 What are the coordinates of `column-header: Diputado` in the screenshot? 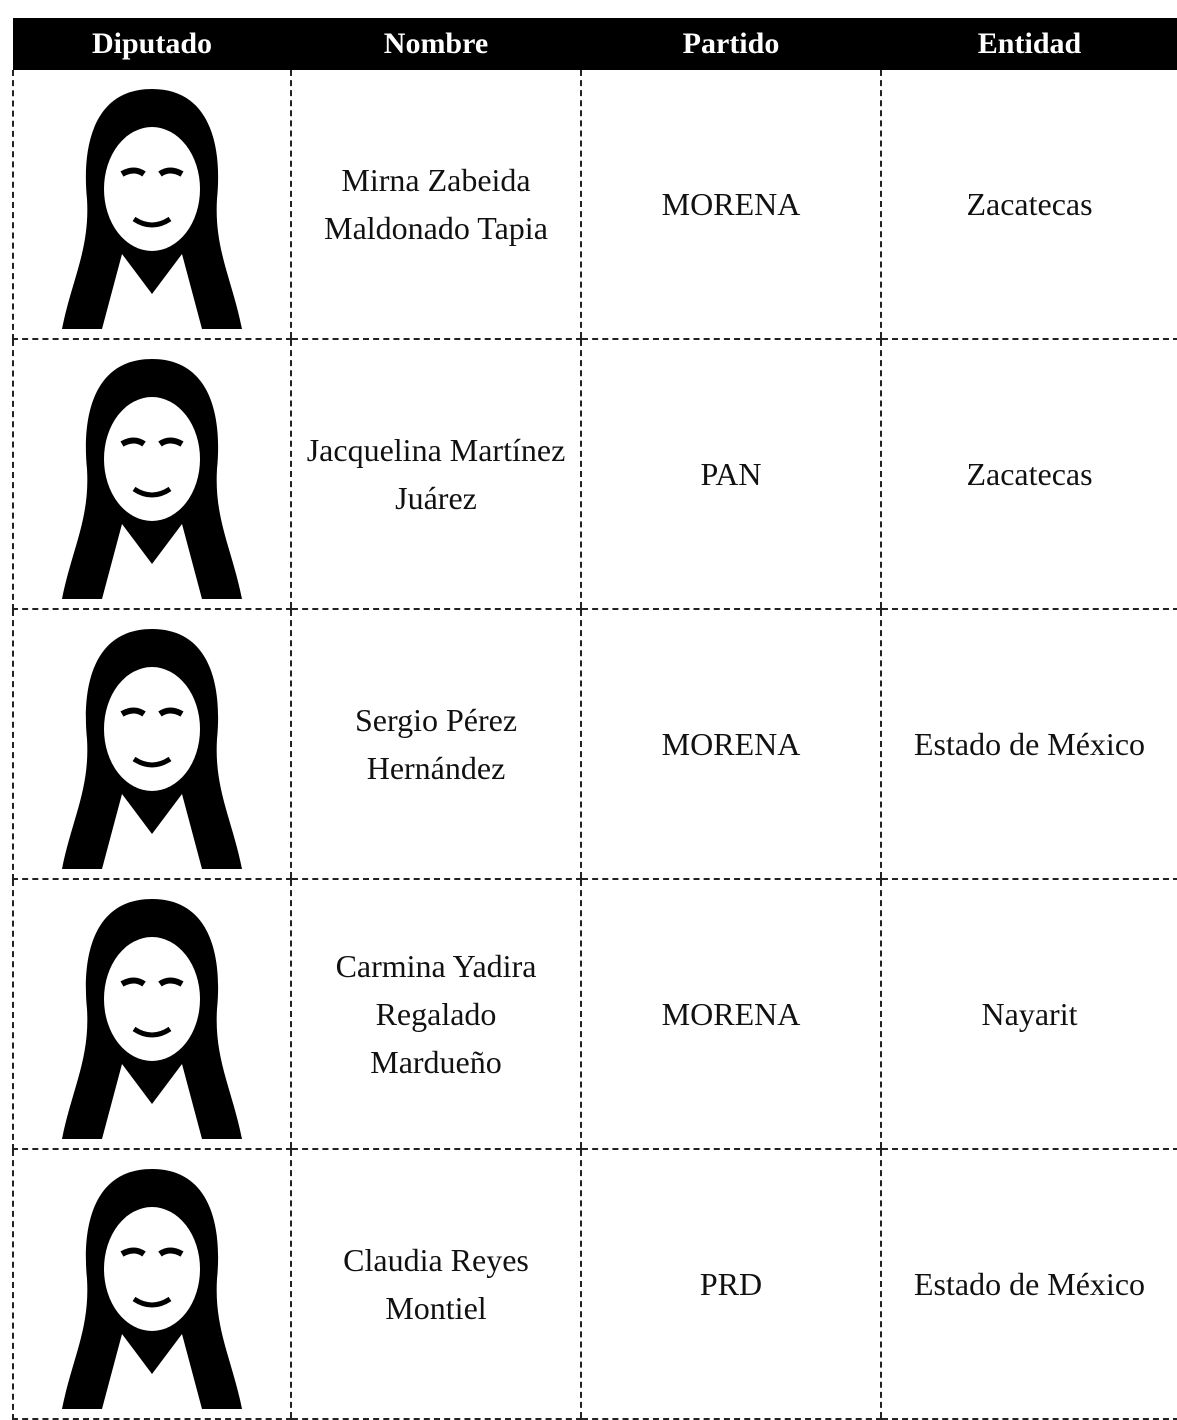 It's located at (152, 44).